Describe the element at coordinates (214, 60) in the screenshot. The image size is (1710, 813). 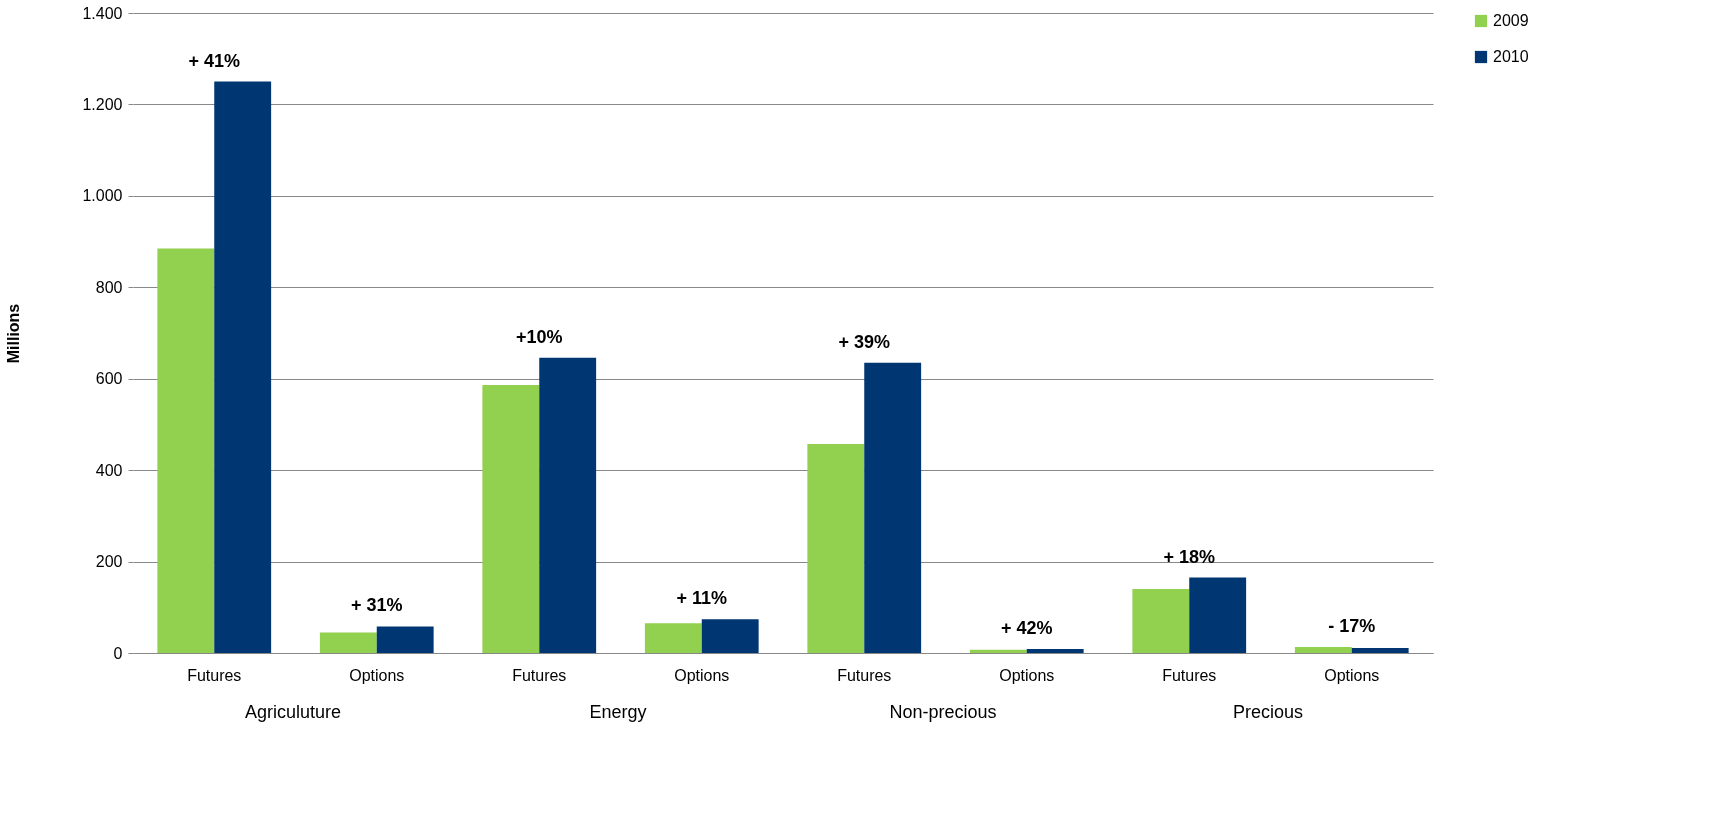
I see `annotation: + 41%` at that location.